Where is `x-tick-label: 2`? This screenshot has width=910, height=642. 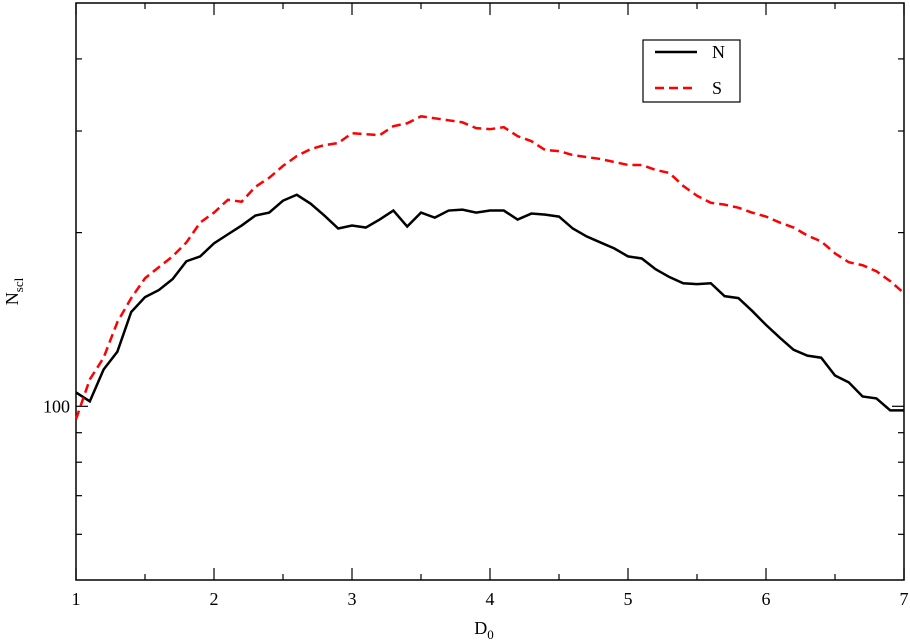
x-tick-label: 2 is located at coordinates (214, 599).